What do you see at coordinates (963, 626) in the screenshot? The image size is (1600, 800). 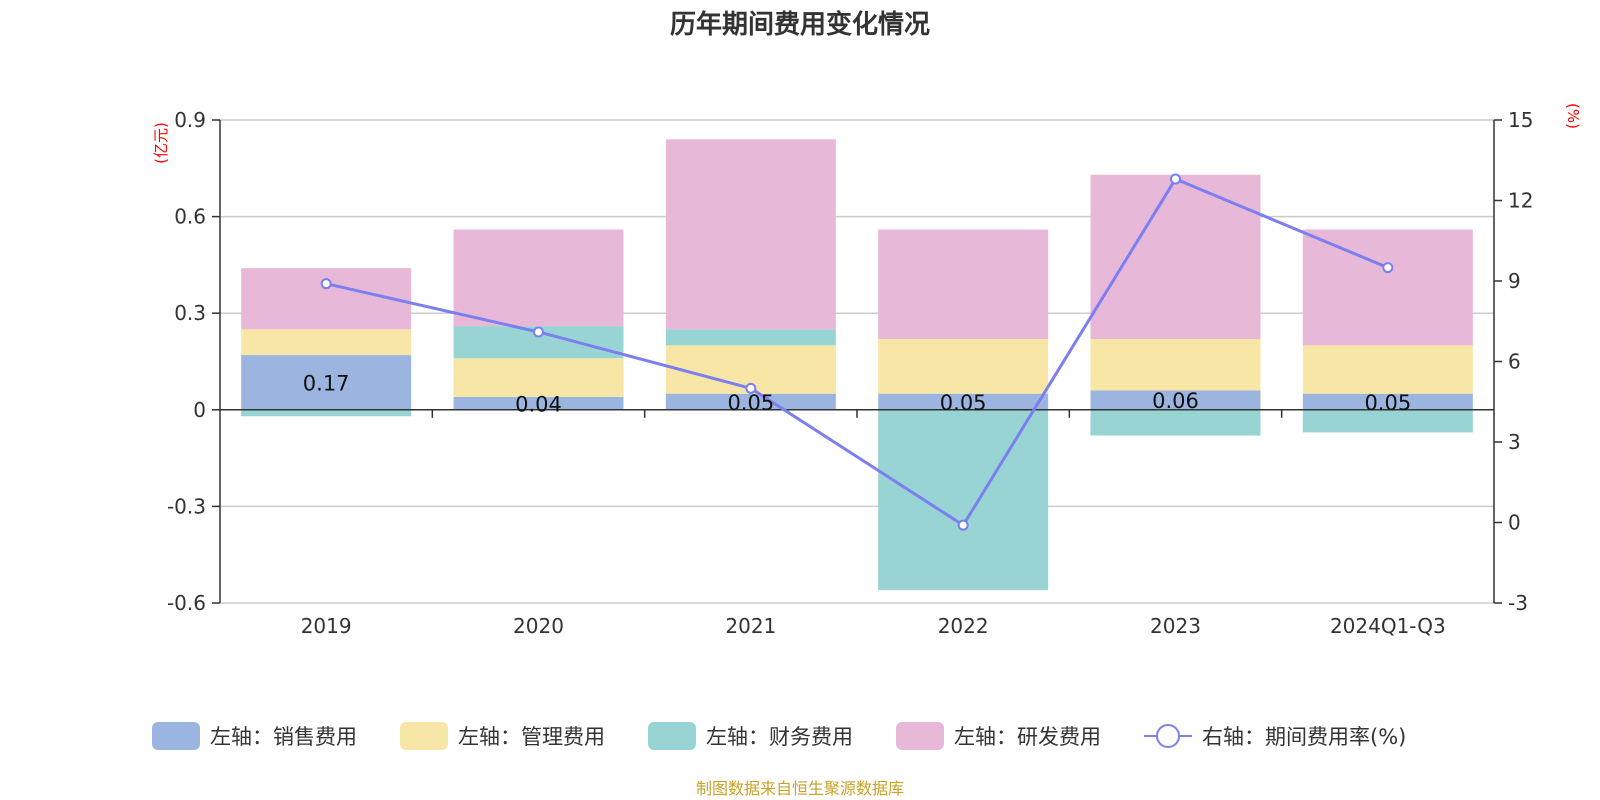 I see `x-tick-label: 2022` at bounding box center [963, 626].